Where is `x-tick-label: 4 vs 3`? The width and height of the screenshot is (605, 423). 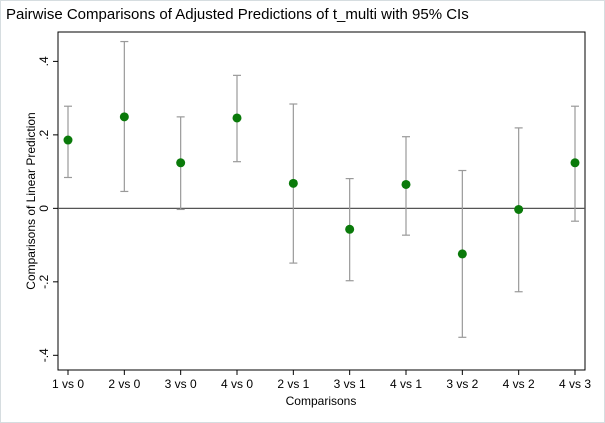 x-tick-label: 4 vs 3 is located at coordinates (575, 384).